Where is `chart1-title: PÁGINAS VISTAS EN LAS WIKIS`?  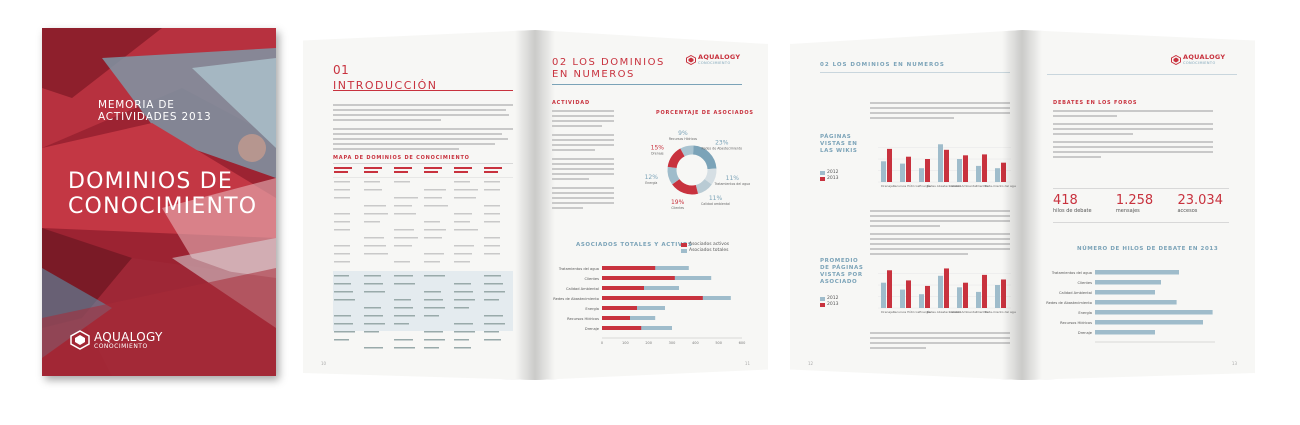
chart1-title: PÁGINAS VISTAS EN LAS WIKIS is located at coordinates (838, 144).